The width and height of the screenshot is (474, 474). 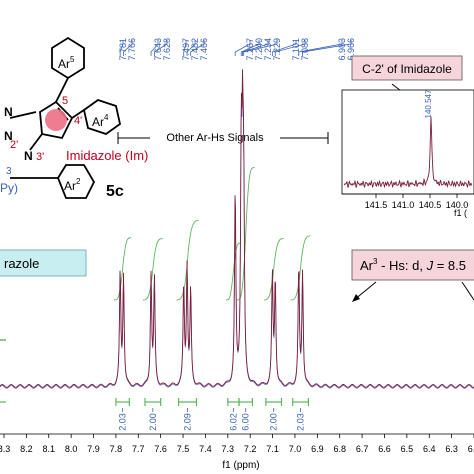 What do you see at coordinates (351, 49) in the screenshot?
I see `peak-label: 6.966` at bounding box center [351, 49].